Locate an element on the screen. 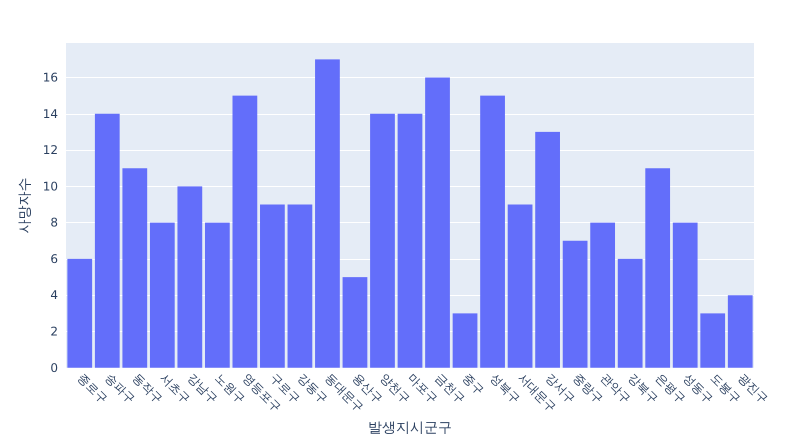 The image size is (794, 448). y-tick-label: 14 is located at coordinates (50, 113).